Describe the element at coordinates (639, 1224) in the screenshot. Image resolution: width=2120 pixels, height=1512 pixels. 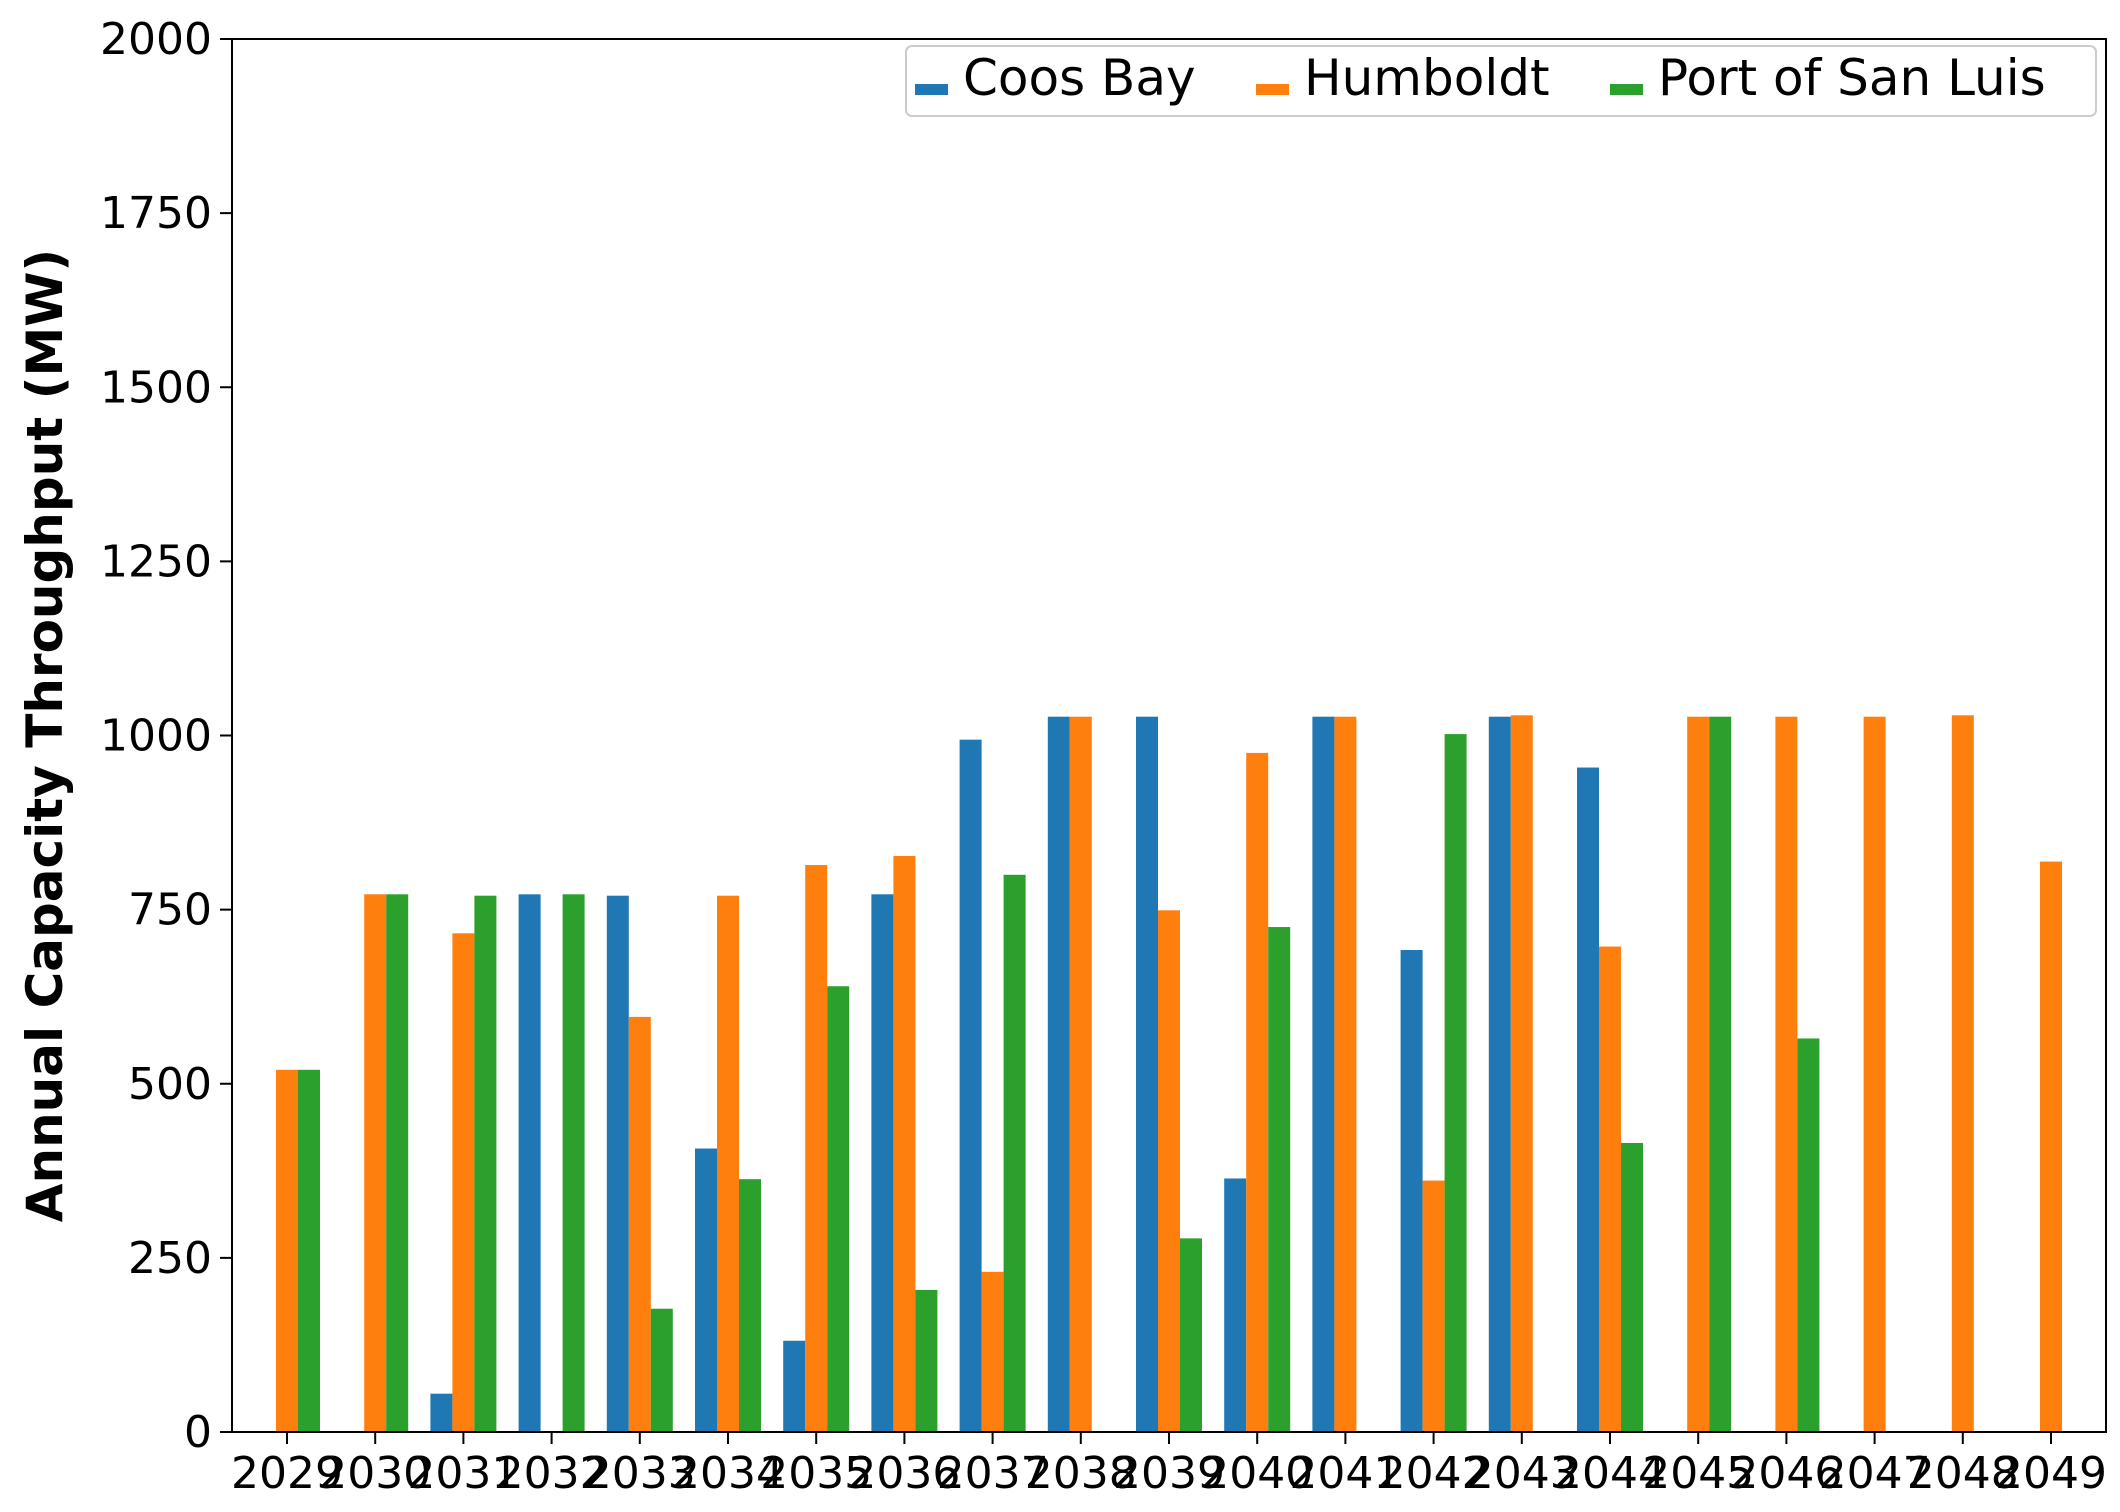
I see `bar-humboldt-2033` at that location.